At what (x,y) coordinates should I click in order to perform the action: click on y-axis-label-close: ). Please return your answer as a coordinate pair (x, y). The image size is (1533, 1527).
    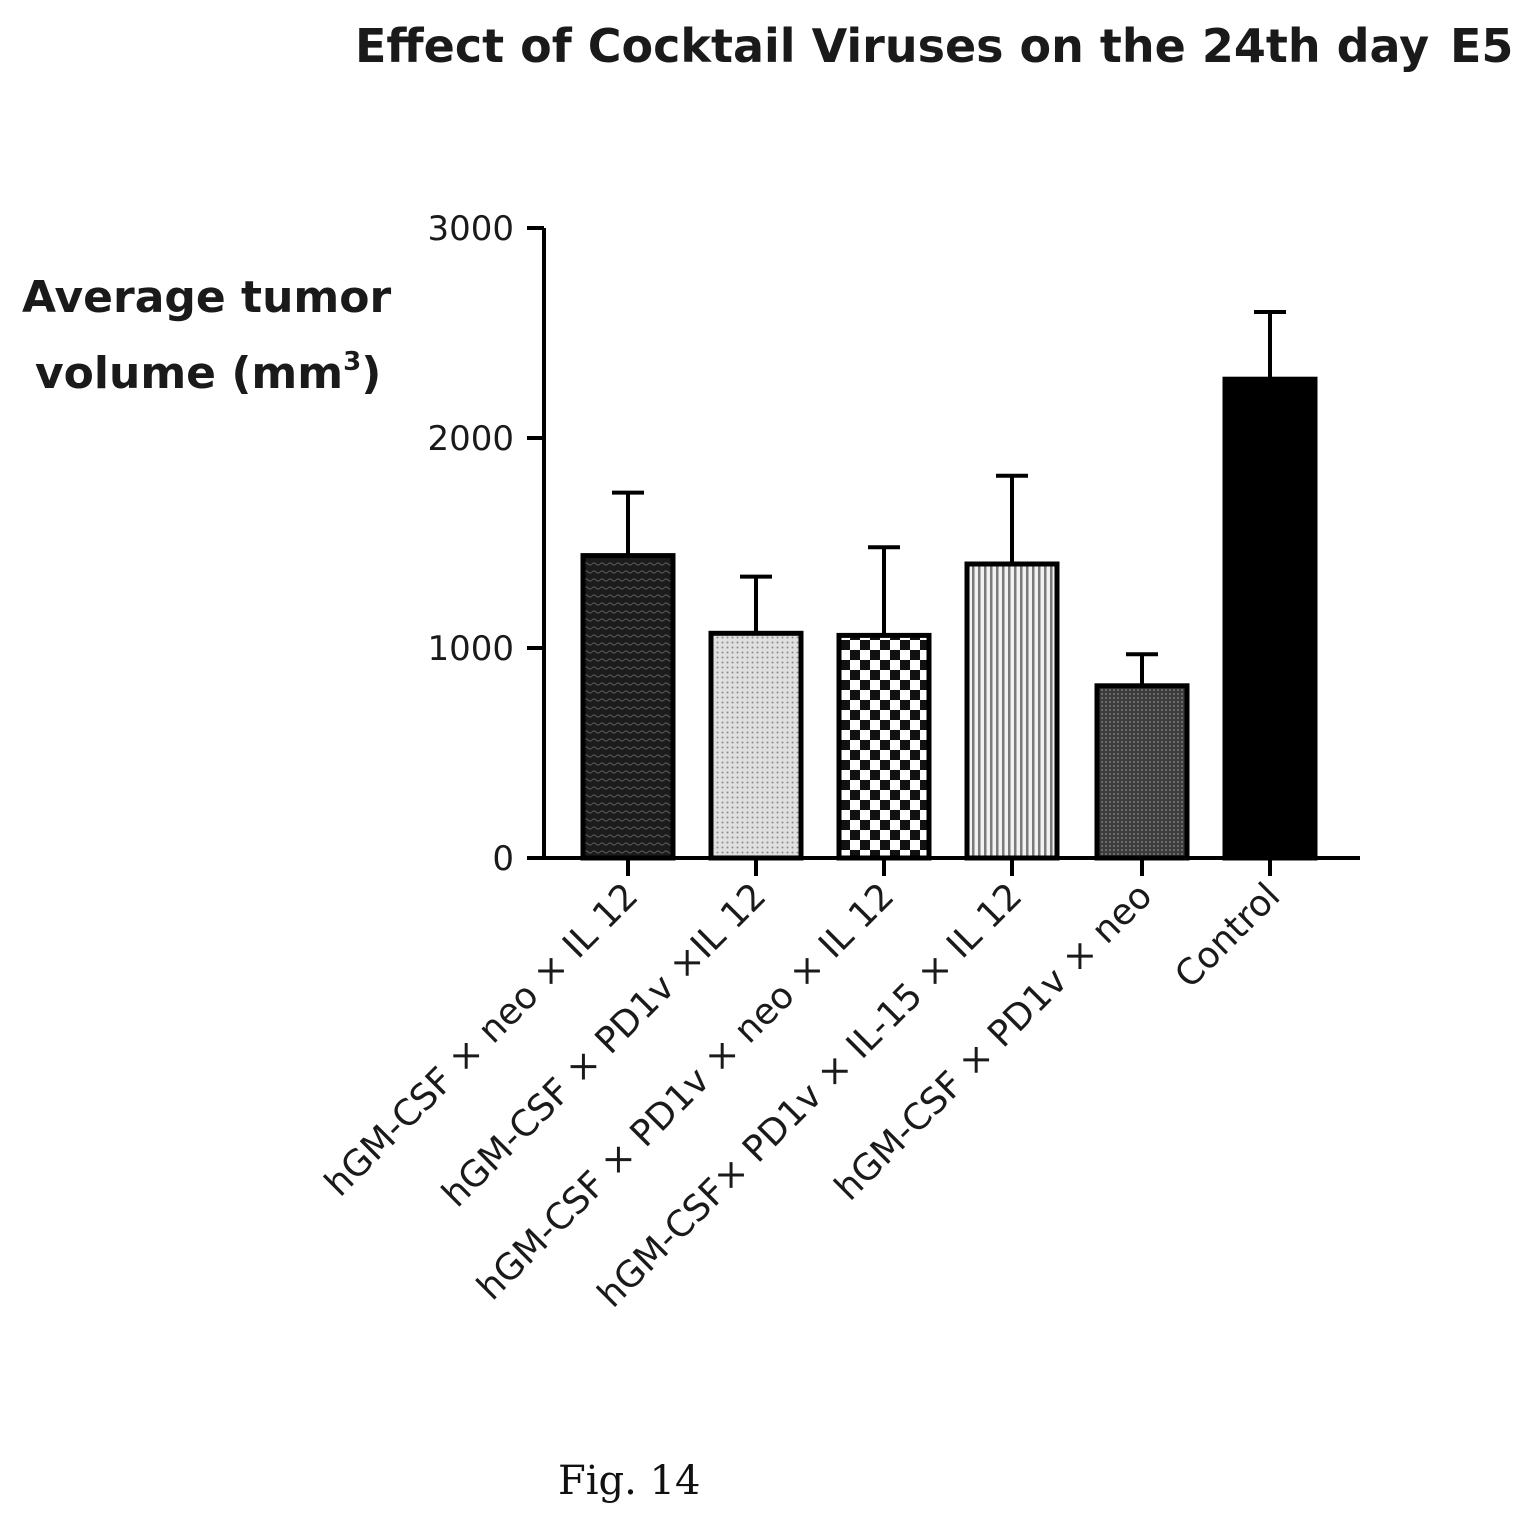
    Looking at the image, I should click on (371, 373).